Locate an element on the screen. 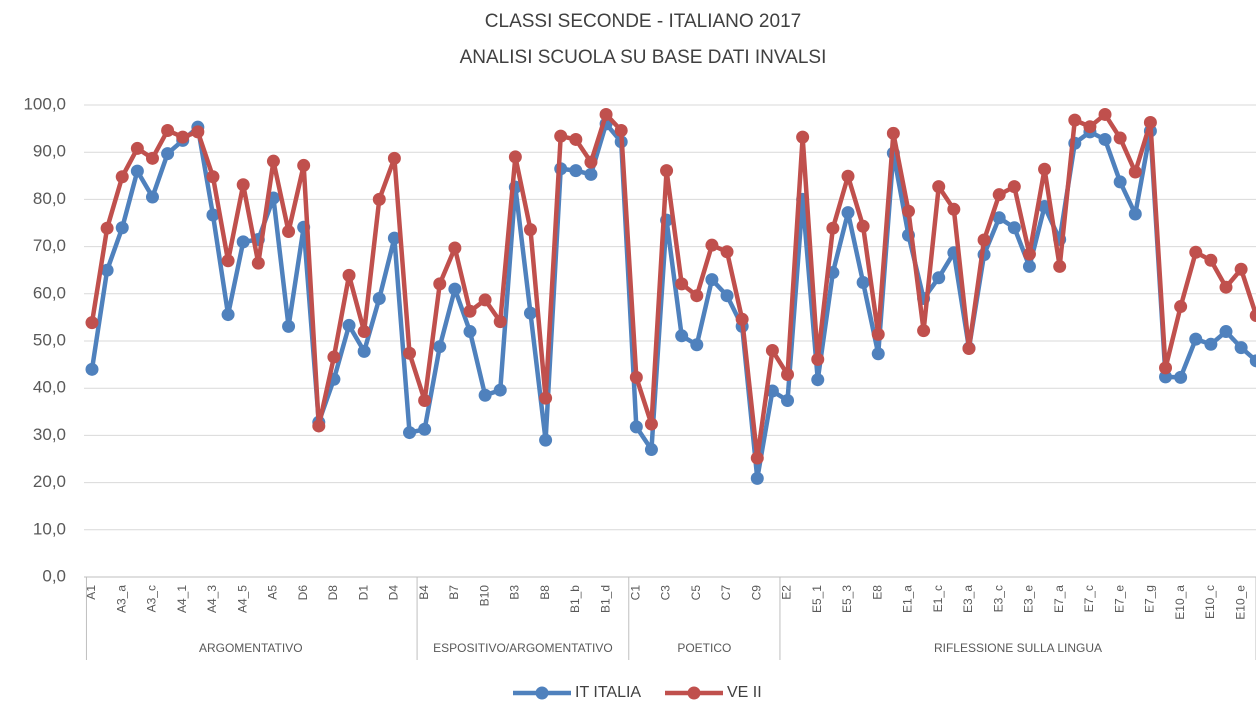 This screenshot has width=1256, height=709. group-label: RIFLESSIONE SULLA LINGUA is located at coordinates (1018, 648).